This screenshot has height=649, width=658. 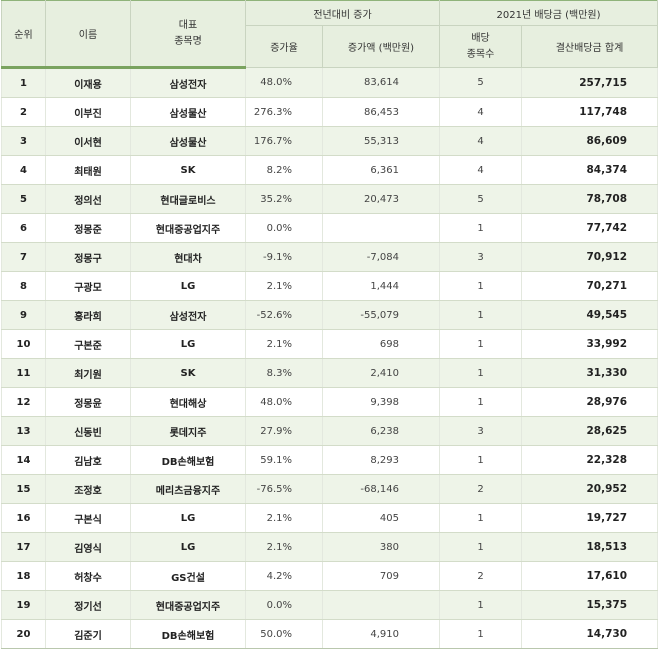 What do you see at coordinates (589, 344) in the screenshot?
I see `cell-total: 33,992` at bounding box center [589, 344].